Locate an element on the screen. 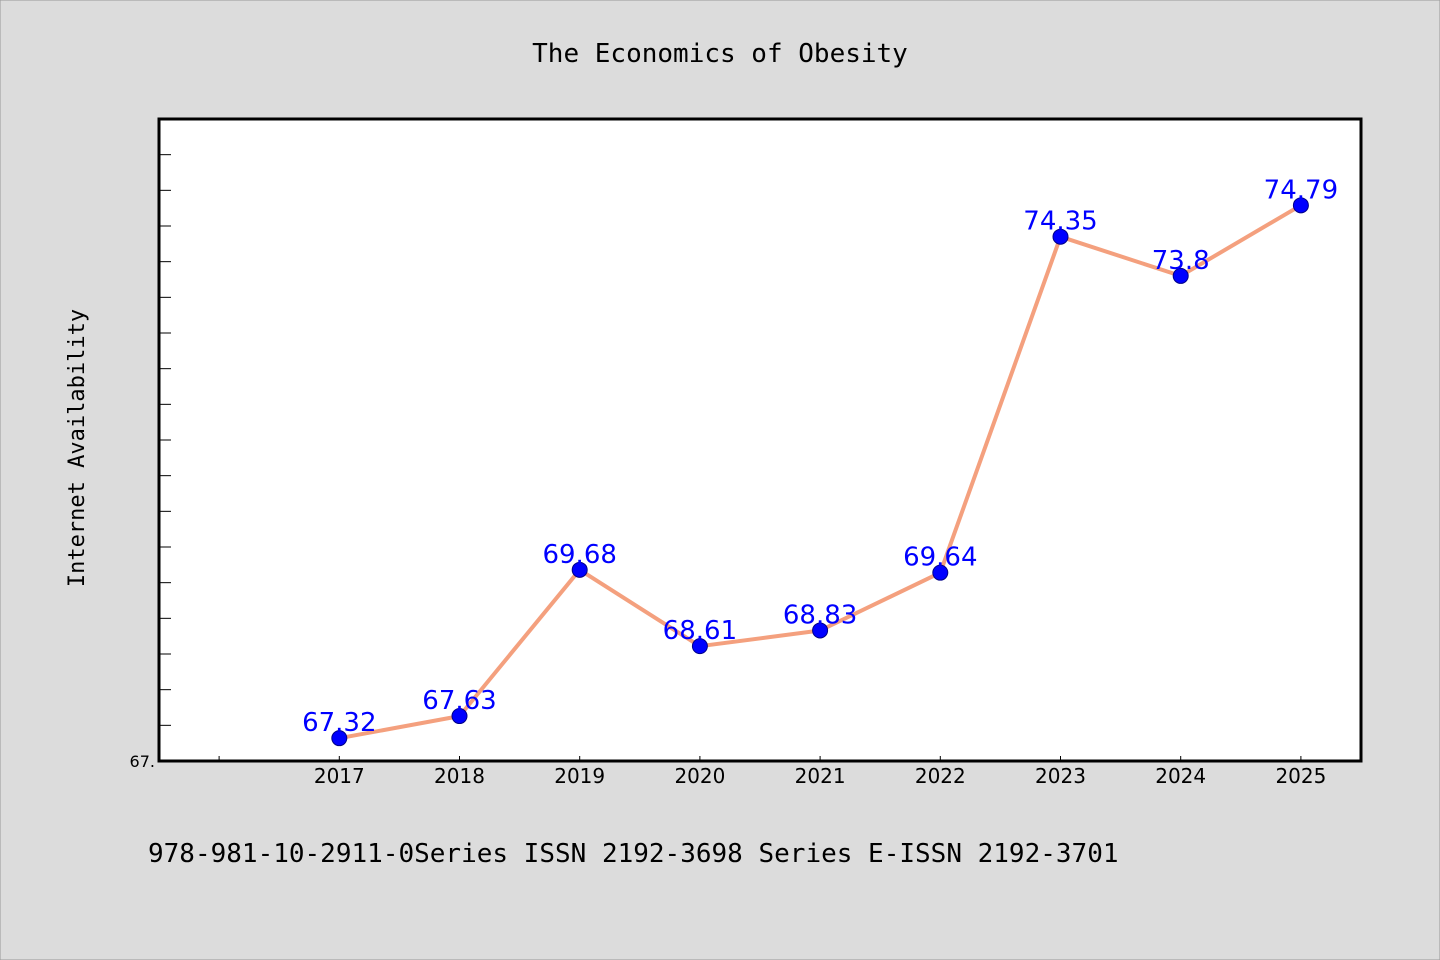 The image size is (1440, 960). y-axis-label: Internet Availability is located at coordinates (77, 448).